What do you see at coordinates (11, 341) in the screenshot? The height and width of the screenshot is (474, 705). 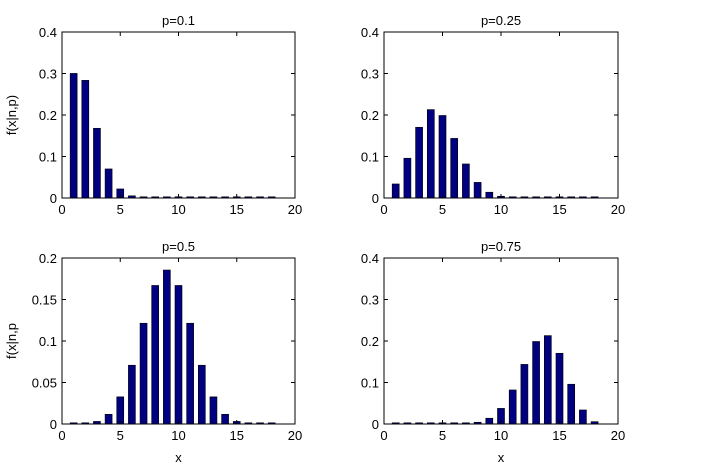 I see `y-axis-label: f(x|n,p` at bounding box center [11, 341].